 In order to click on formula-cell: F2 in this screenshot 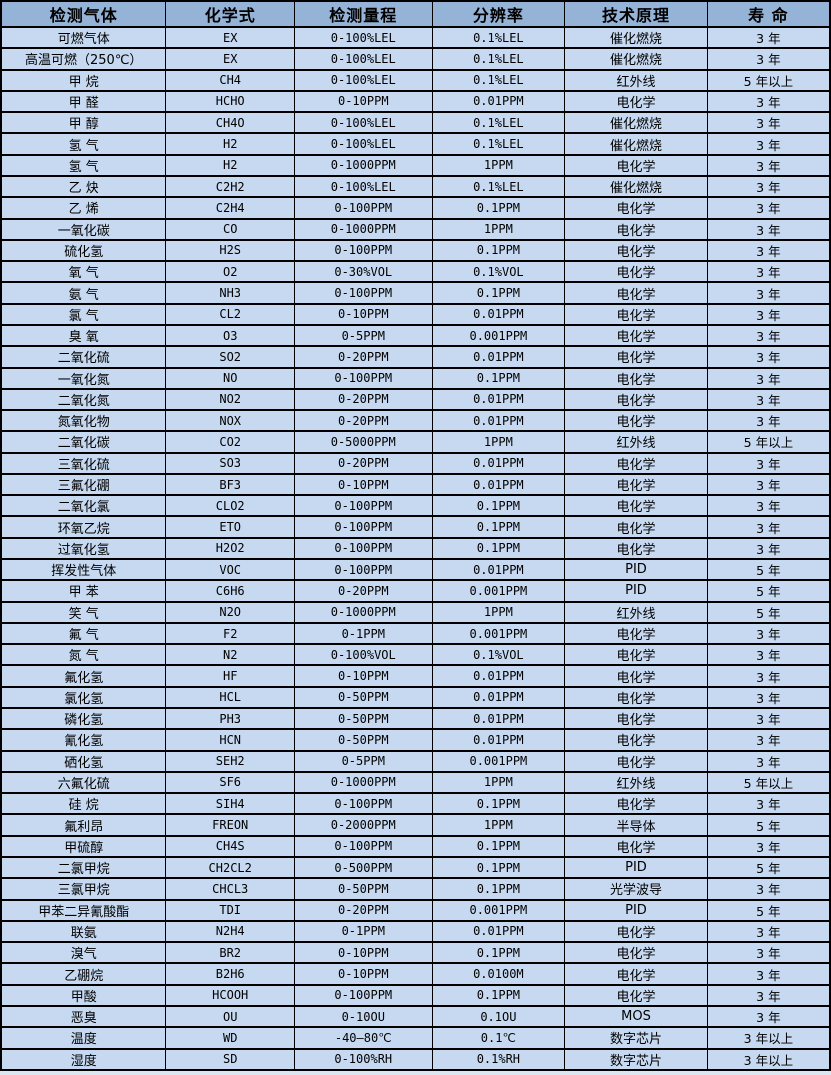, I will do `click(230, 633)`.